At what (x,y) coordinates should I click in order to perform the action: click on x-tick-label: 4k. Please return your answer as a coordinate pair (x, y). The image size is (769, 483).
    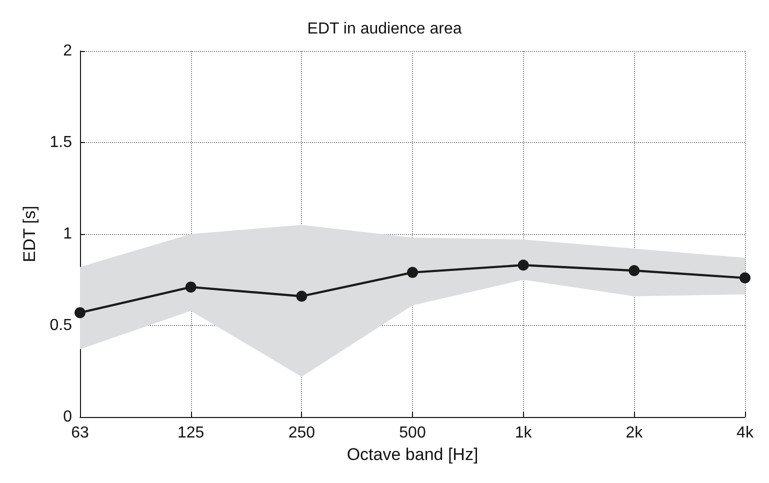
    Looking at the image, I should click on (745, 433).